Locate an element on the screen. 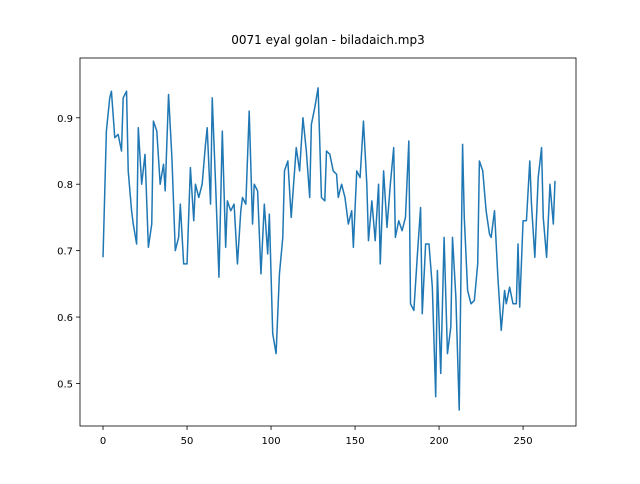 The image size is (640, 484). x-tick-label: 150 is located at coordinates (355, 441).